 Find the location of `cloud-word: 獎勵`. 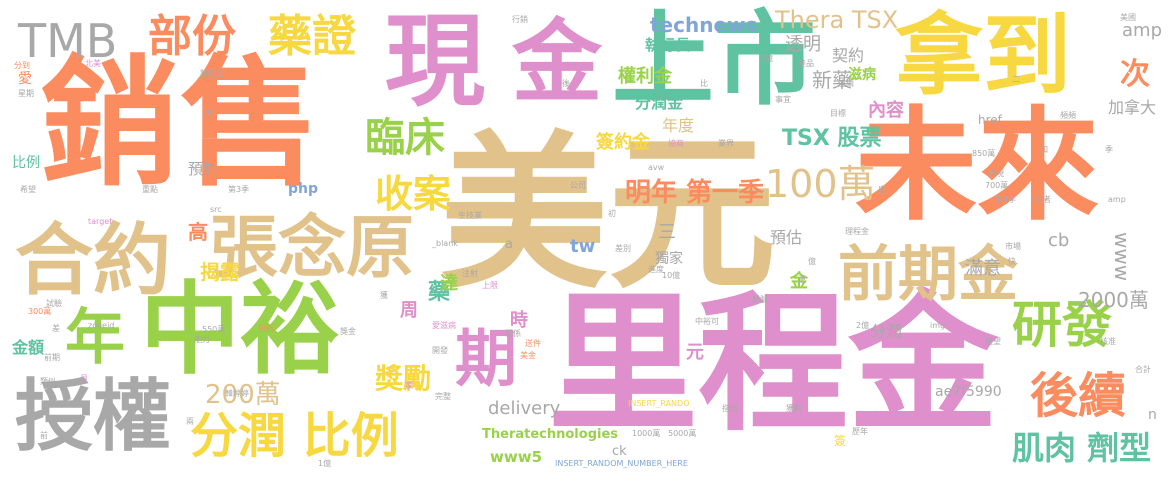

cloud-word: 獎勵 is located at coordinates (403, 378).